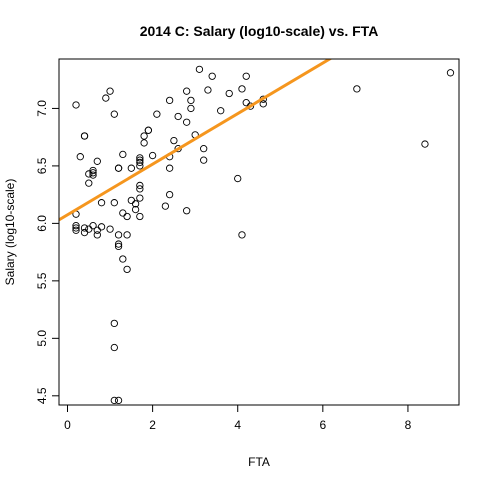  What do you see at coordinates (322, 425) in the screenshot?
I see `x-tick-label: 6` at bounding box center [322, 425].